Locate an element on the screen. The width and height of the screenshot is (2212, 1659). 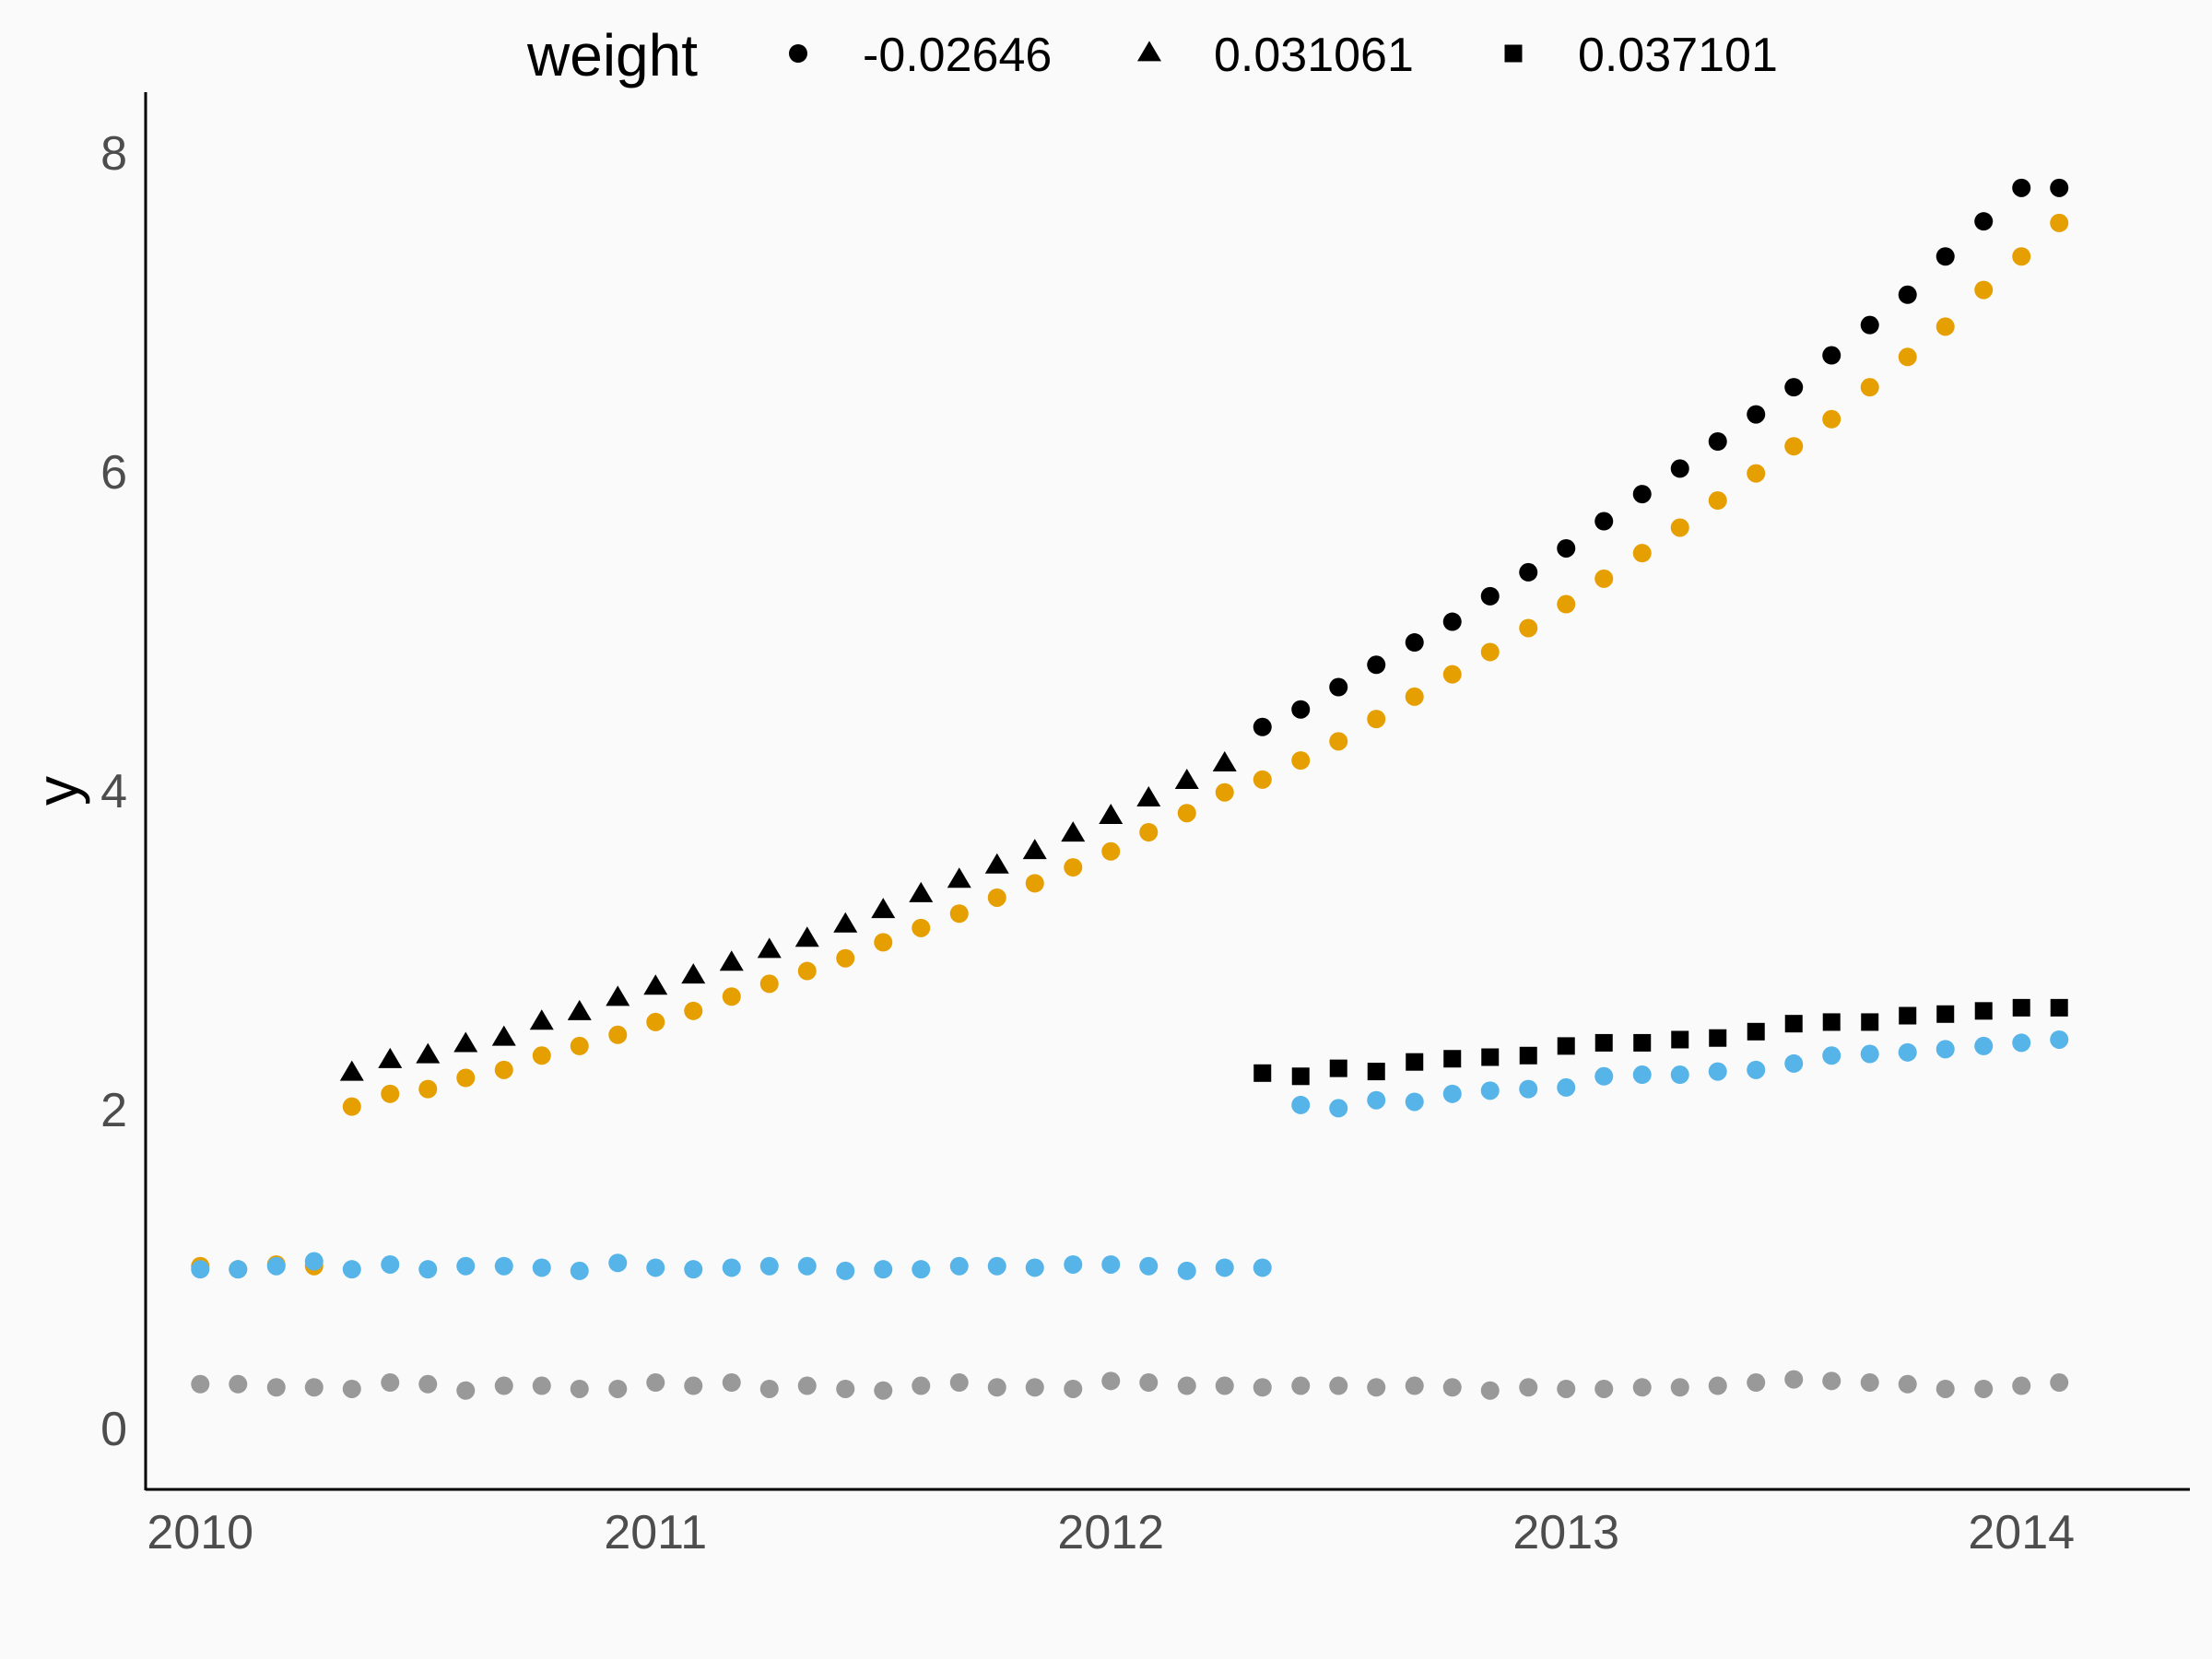
legend-label: 0.031061 is located at coordinates (1314, 55).